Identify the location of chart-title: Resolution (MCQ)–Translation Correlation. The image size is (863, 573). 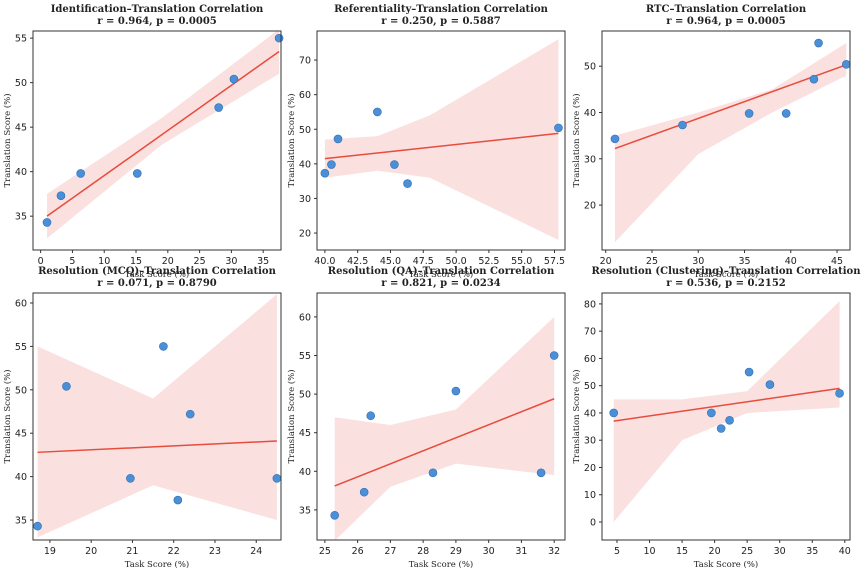
(157, 271).